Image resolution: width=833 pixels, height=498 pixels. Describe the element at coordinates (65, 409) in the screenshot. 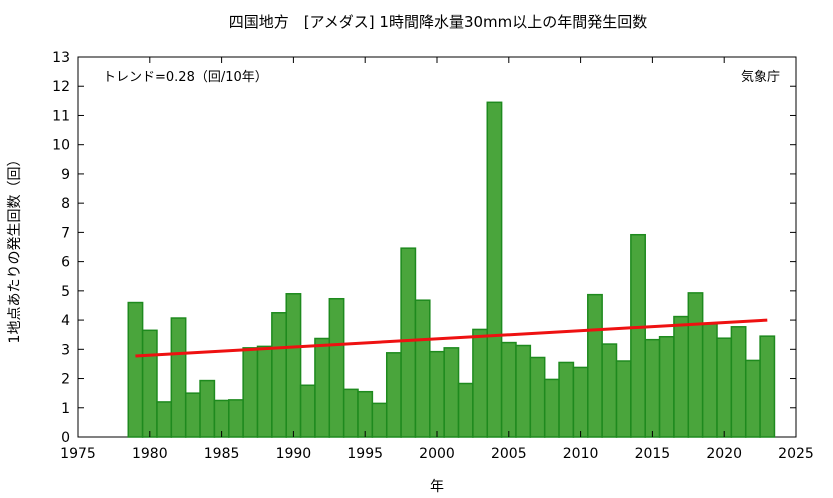

I see `y-tick-label: 1` at that location.